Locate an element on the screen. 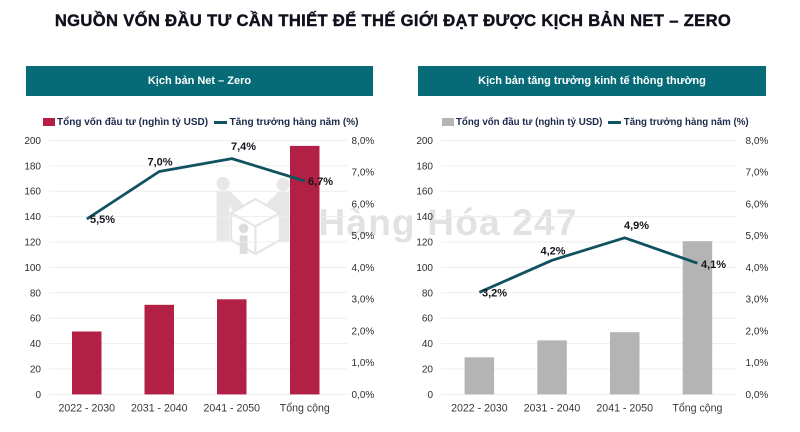 The image size is (800, 432). svg-text: 6,7% is located at coordinates (320, 182).